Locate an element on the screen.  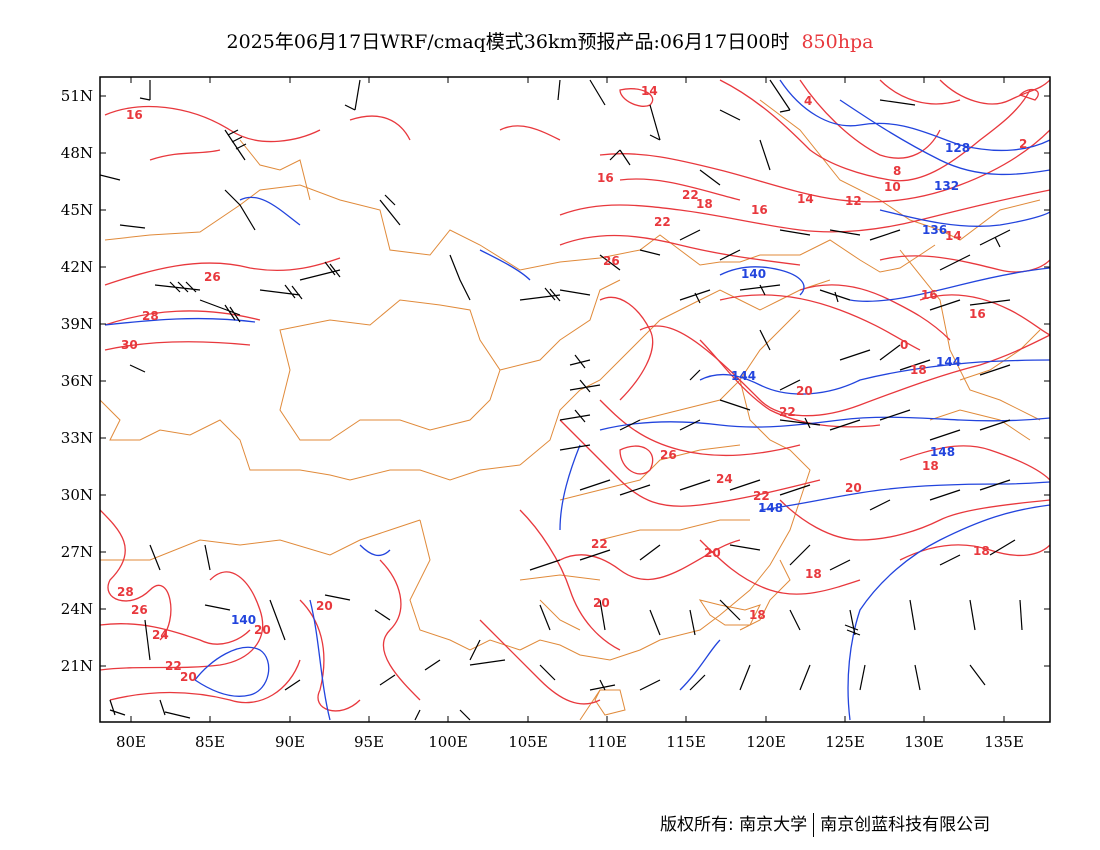
temp-label: 10 is located at coordinates (892, 187).